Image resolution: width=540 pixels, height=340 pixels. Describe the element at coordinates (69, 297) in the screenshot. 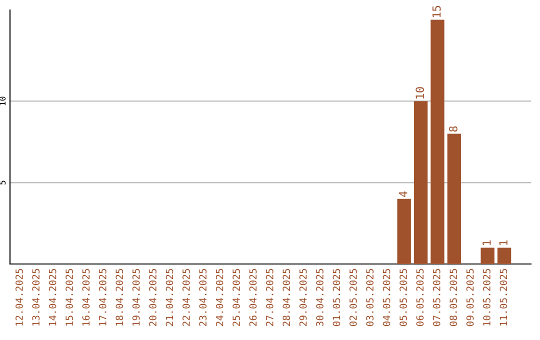

I see `x-tick-label: 15.04.2025` at that location.